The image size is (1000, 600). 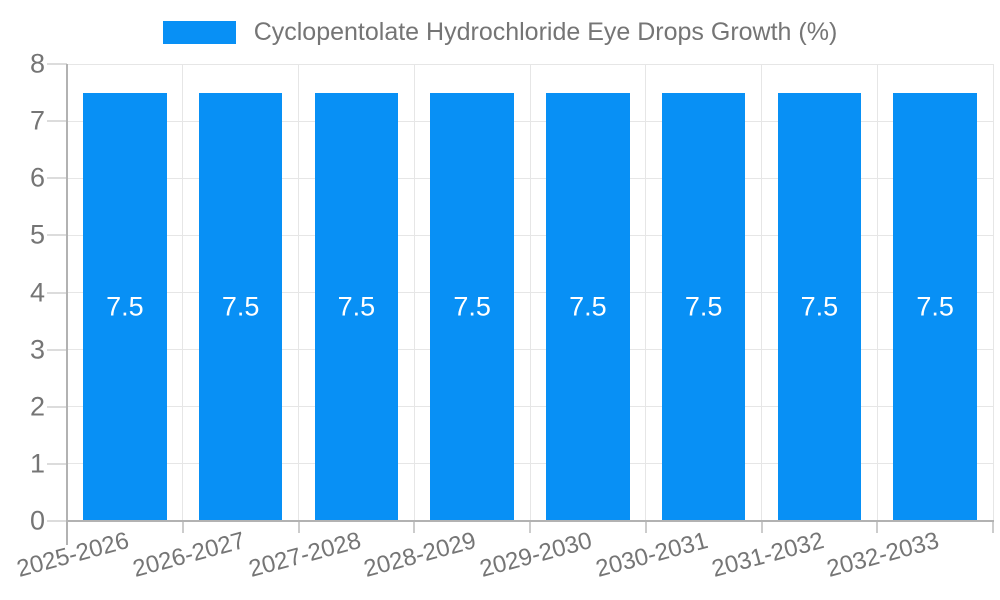 What do you see at coordinates (304, 555) in the screenshot?
I see `x-tick-label: 2027-2028` at bounding box center [304, 555].